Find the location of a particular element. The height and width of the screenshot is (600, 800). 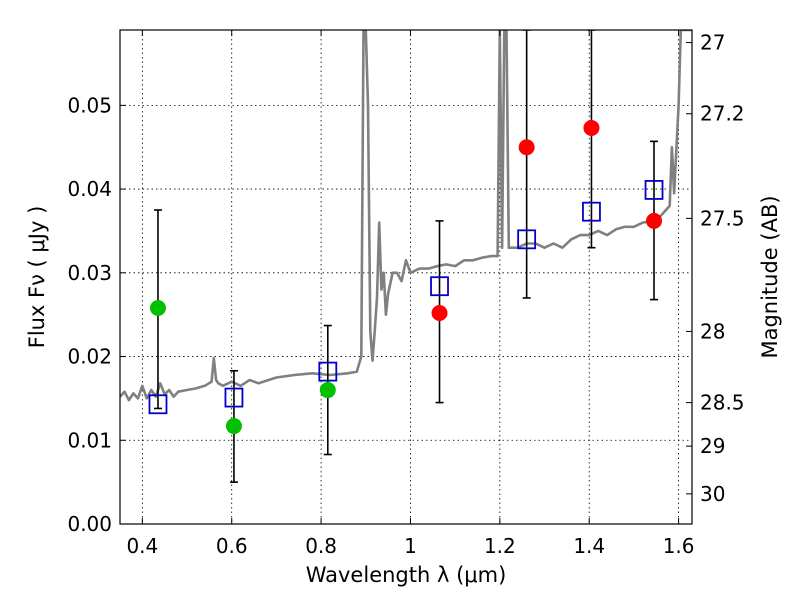

right-tick-label: 28 is located at coordinates (712, 331).